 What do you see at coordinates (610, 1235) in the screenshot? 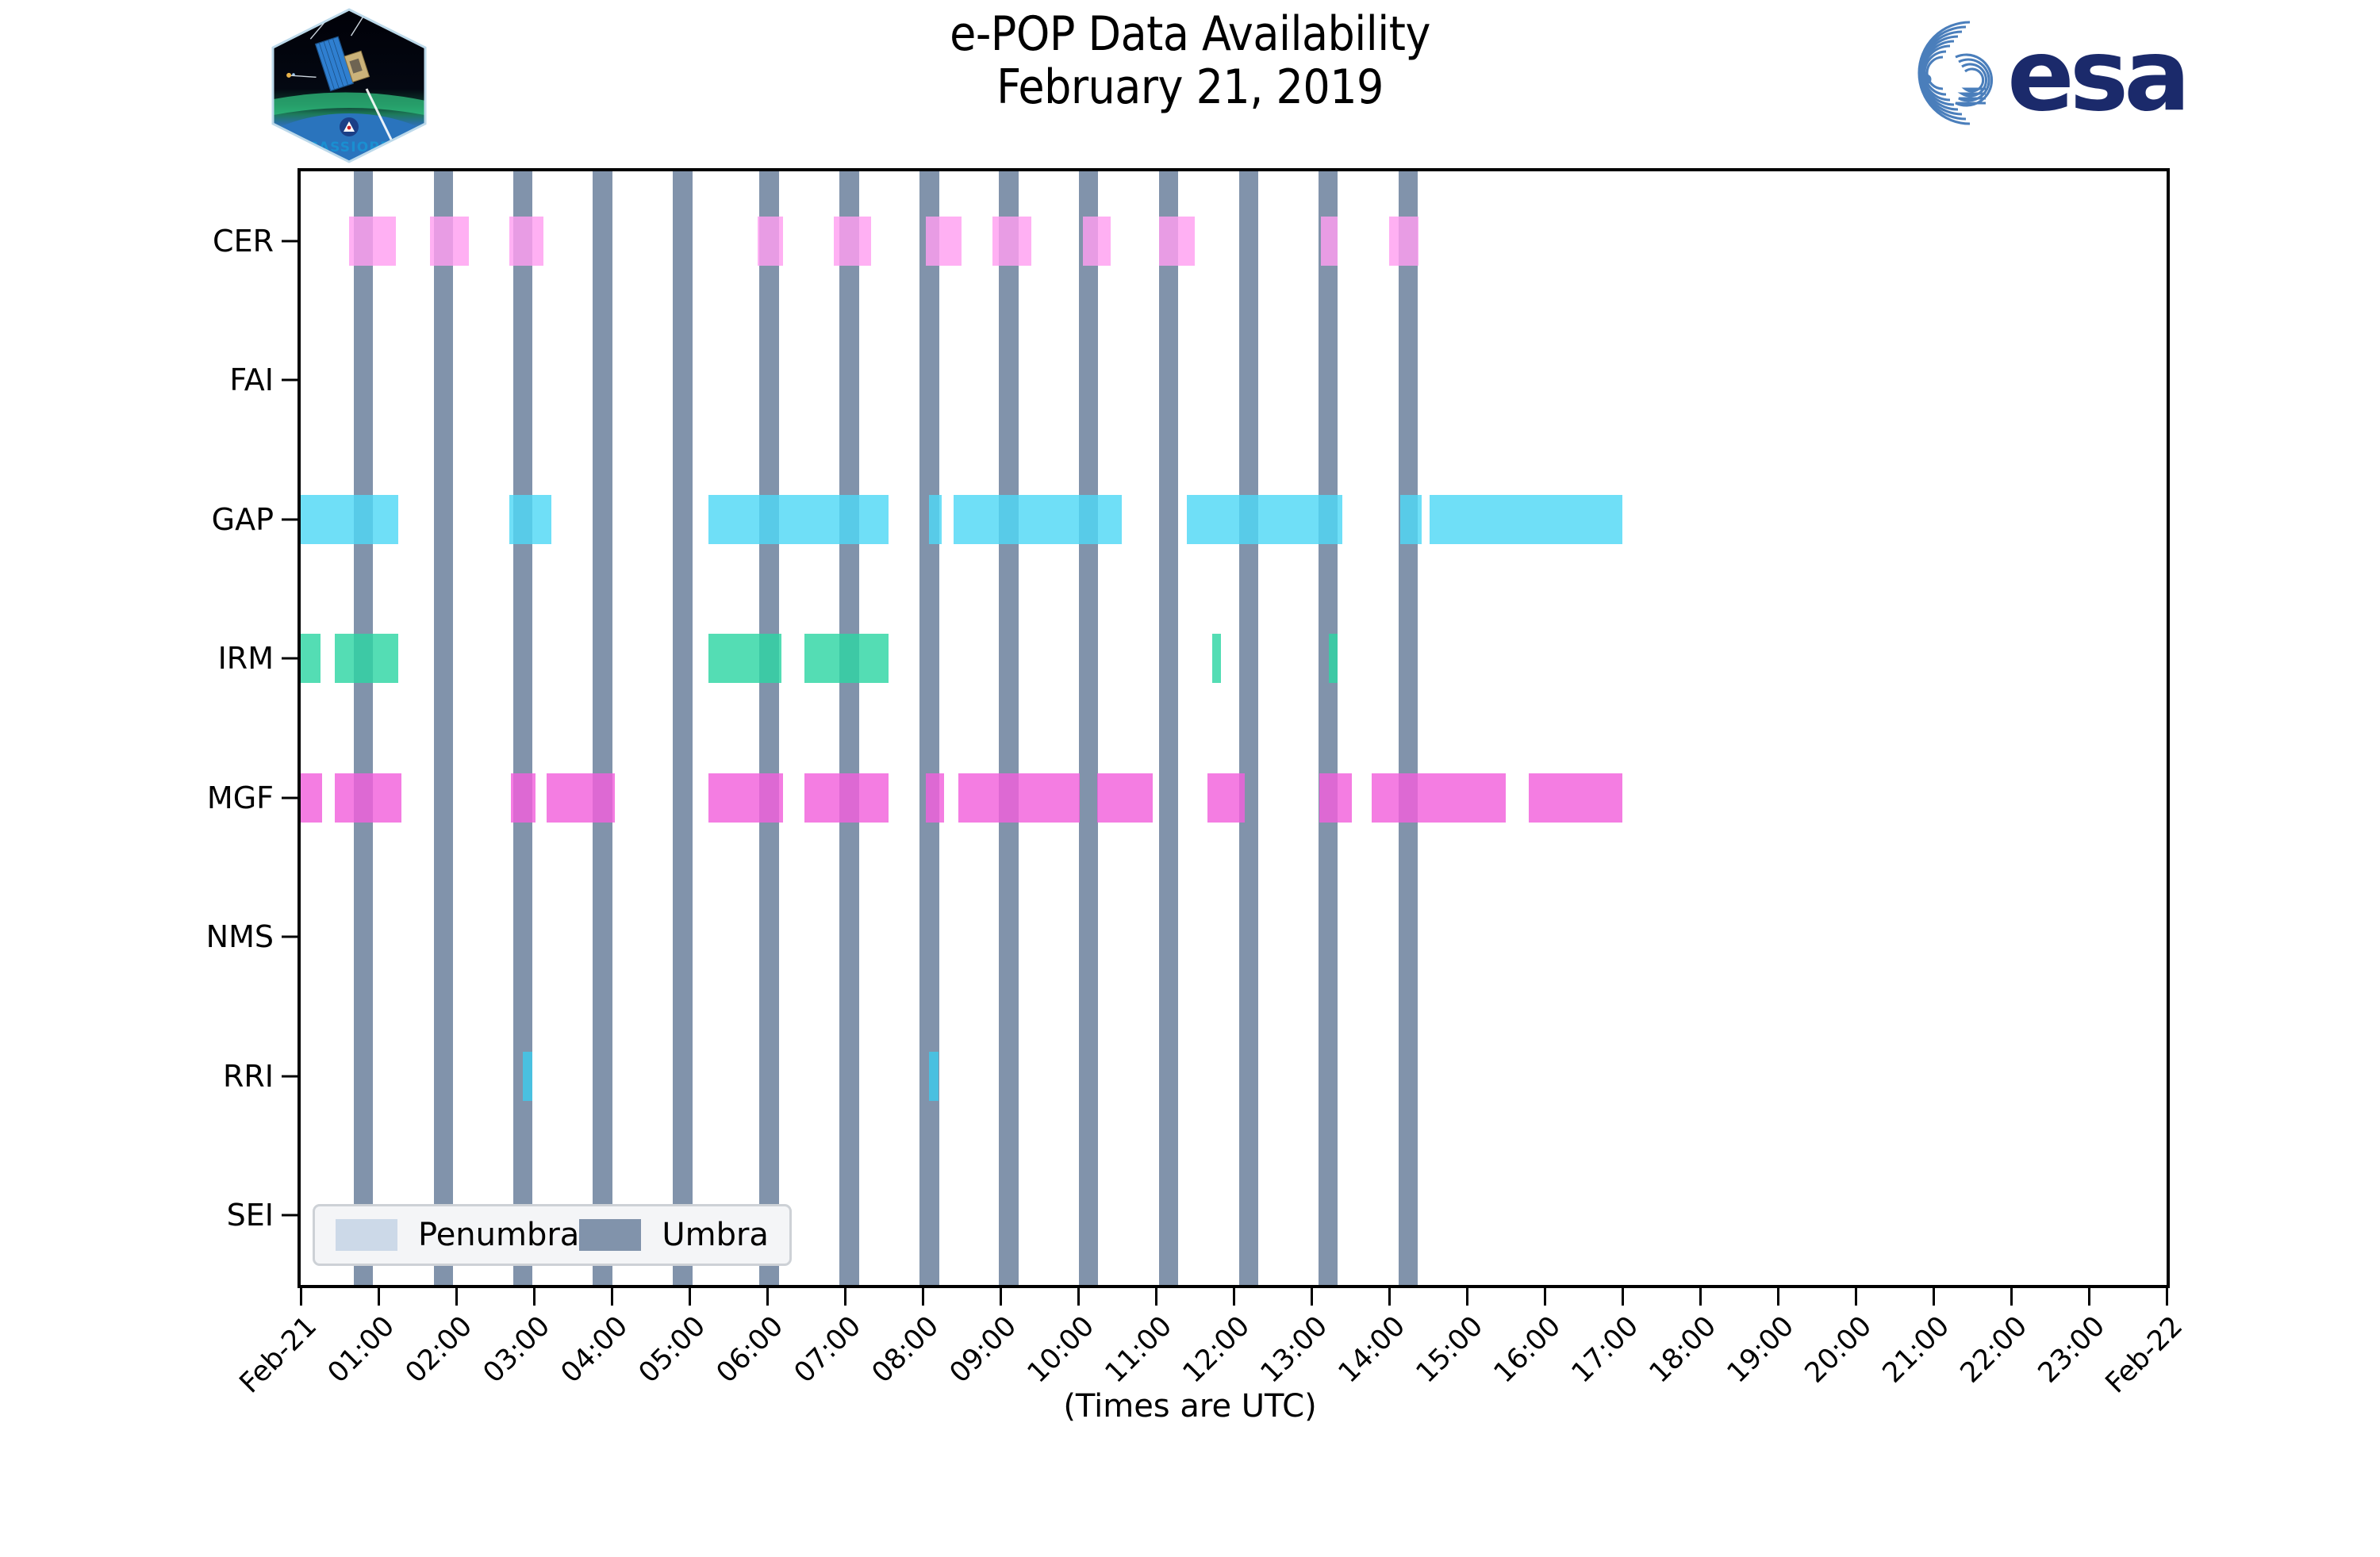
I see `legend-swatch-umbra` at bounding box center [610, 1235].